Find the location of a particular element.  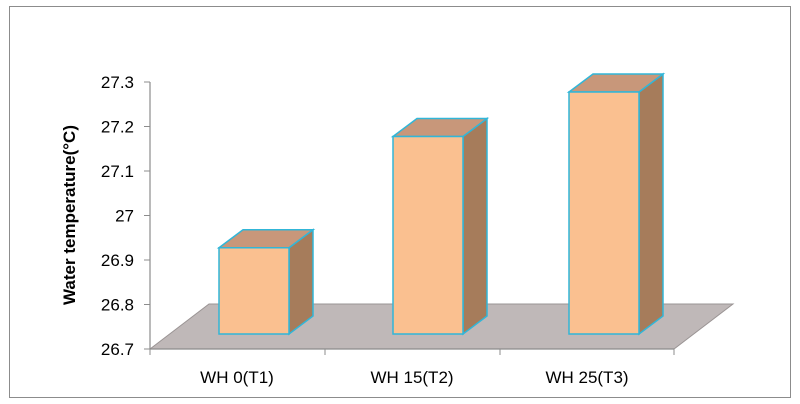

y-tick-label: 26.8 is located at coordinates (117, 305).